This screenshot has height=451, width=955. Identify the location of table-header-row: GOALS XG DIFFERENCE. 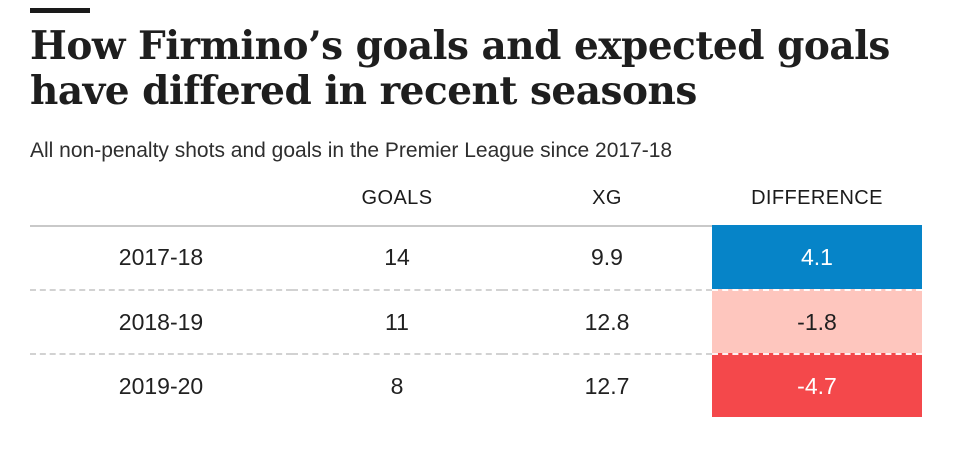
(476, 205).